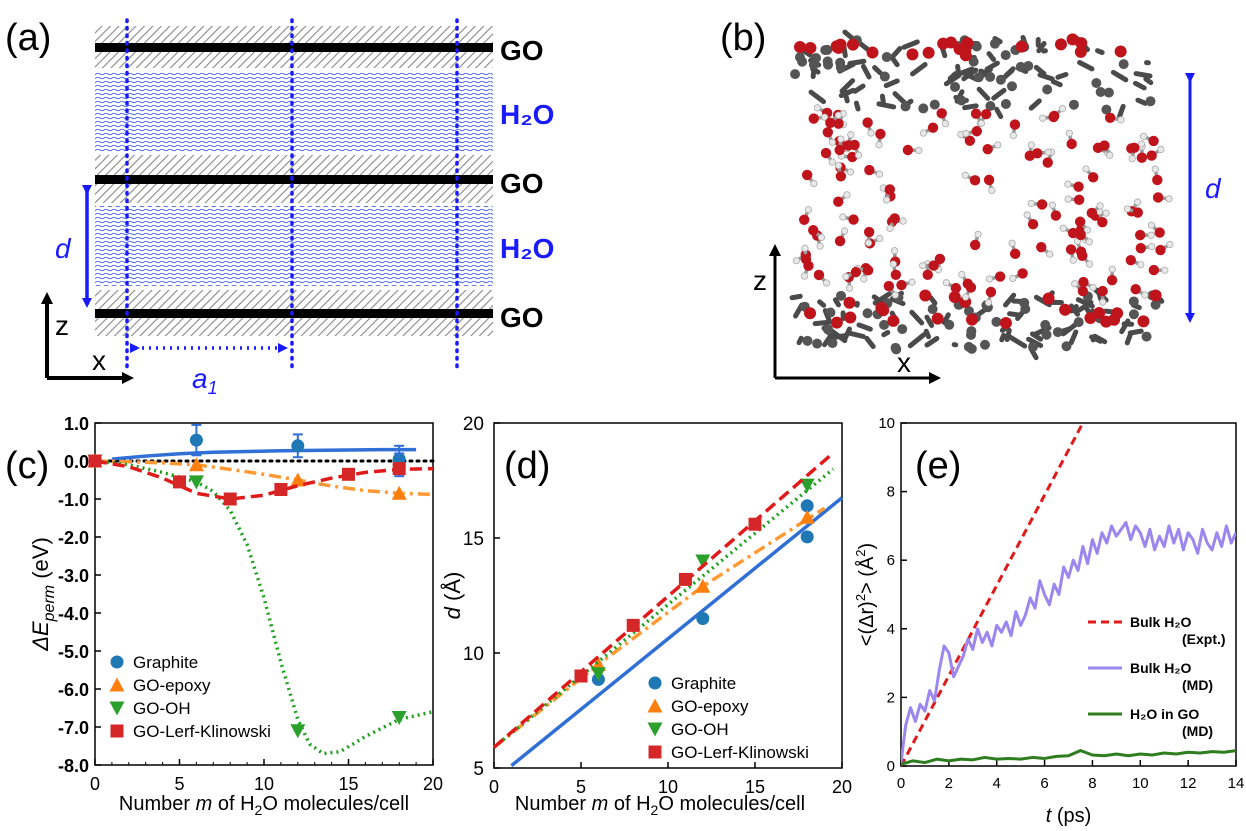  What do you see at coordinates (1164, 714) in the screenshot?
I see `legend-label: H₂O in GO` at bounding box center [1164, 714].